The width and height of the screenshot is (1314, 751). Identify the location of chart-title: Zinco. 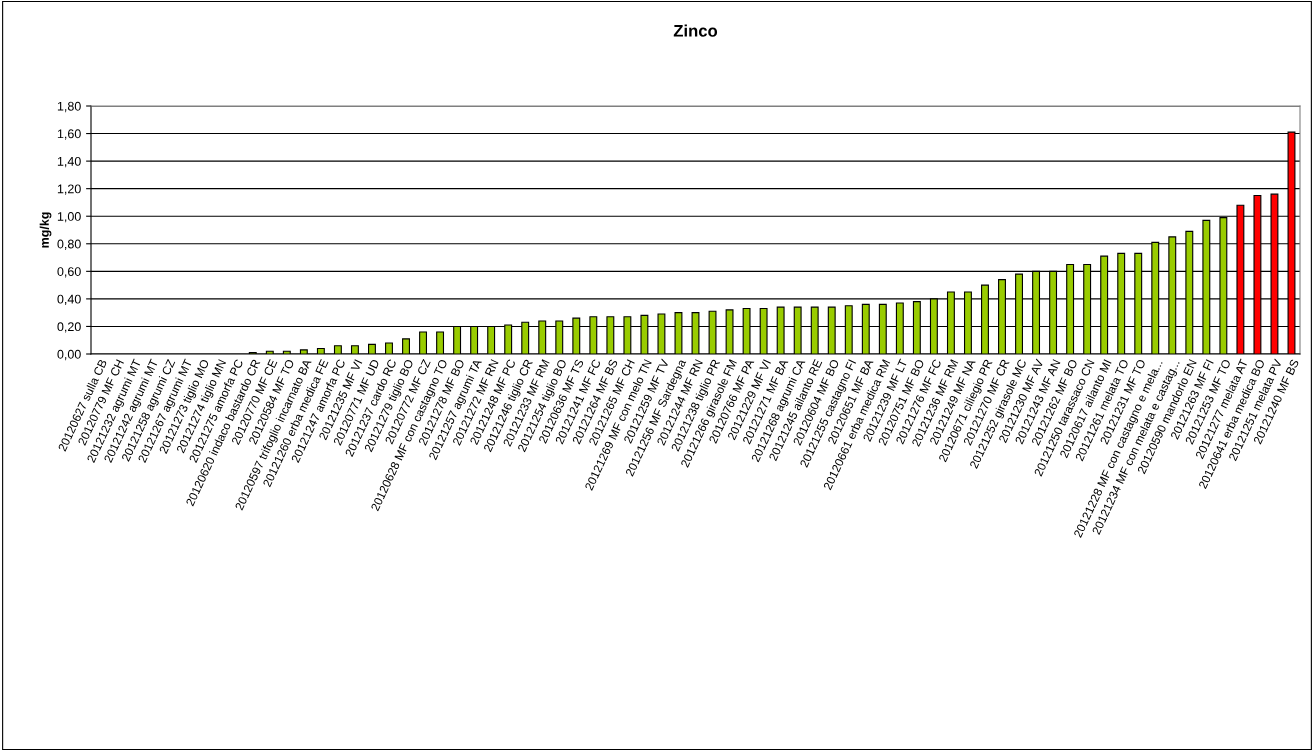
(695, 30).